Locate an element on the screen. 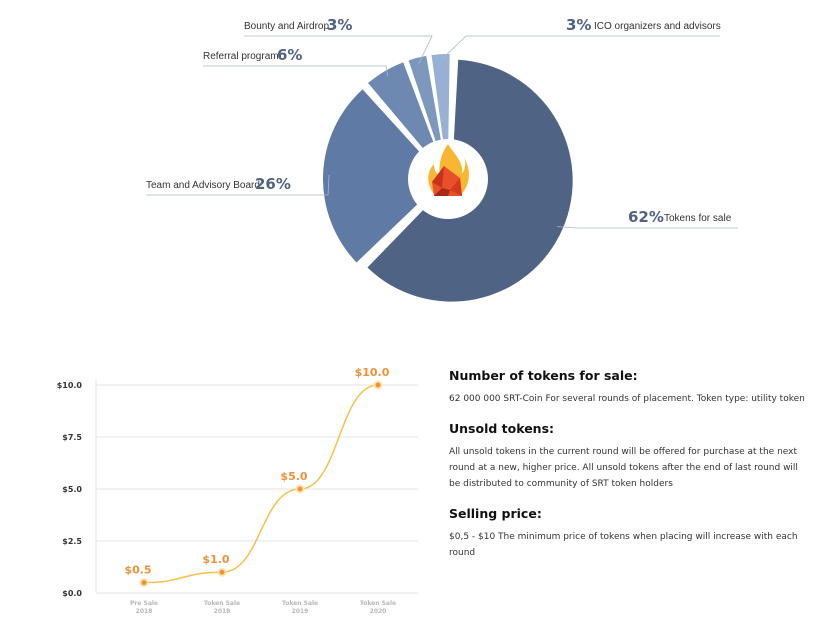  selling-price-heading: Selling price: is located at coordinates (495, 513).